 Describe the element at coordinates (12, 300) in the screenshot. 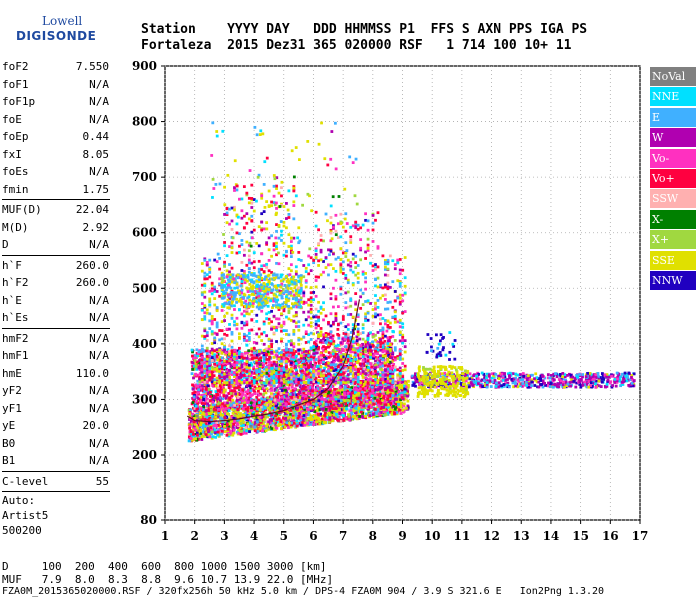

I see `param-key: h`E` at that location.